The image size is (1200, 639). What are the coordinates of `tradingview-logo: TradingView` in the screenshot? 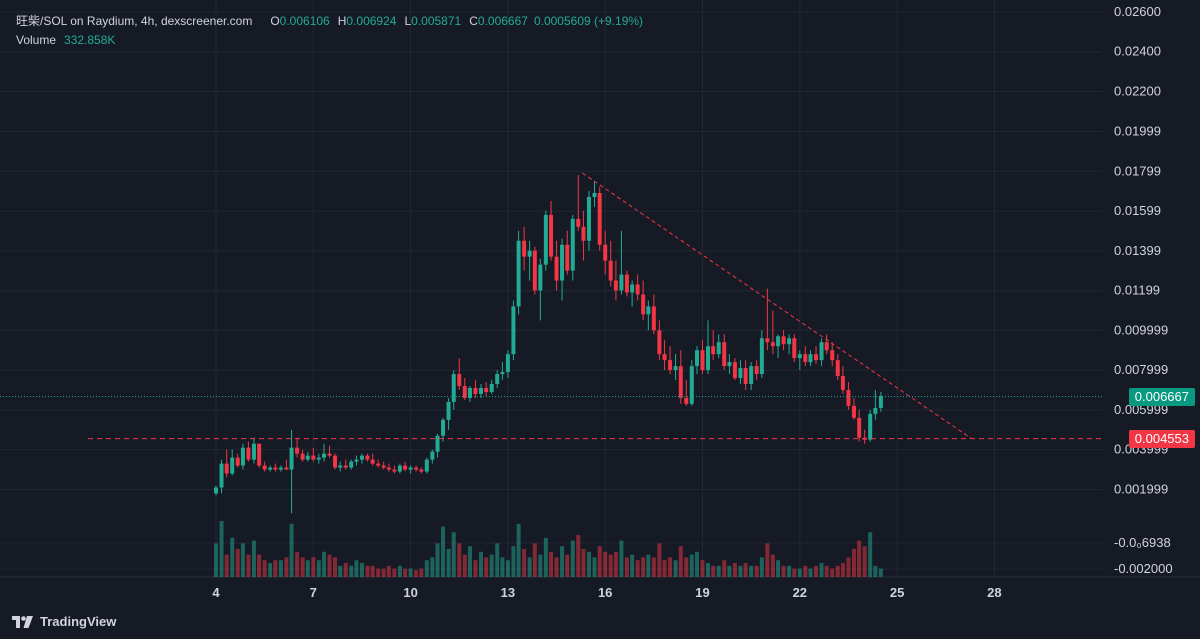 It's located at (64, 621).